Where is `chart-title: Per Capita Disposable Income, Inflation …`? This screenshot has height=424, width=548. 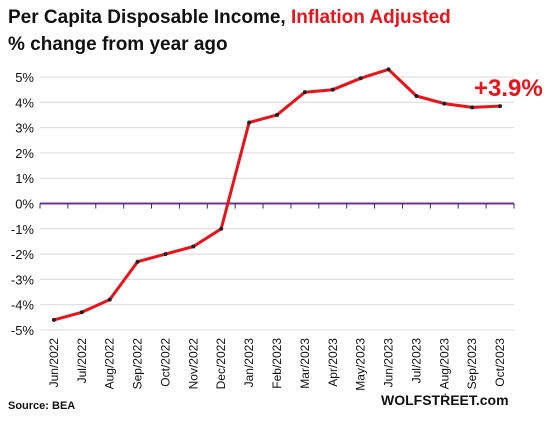 chart-title: Per Capita Disposable Income, Inflation … is located at coordinates (229, 31).